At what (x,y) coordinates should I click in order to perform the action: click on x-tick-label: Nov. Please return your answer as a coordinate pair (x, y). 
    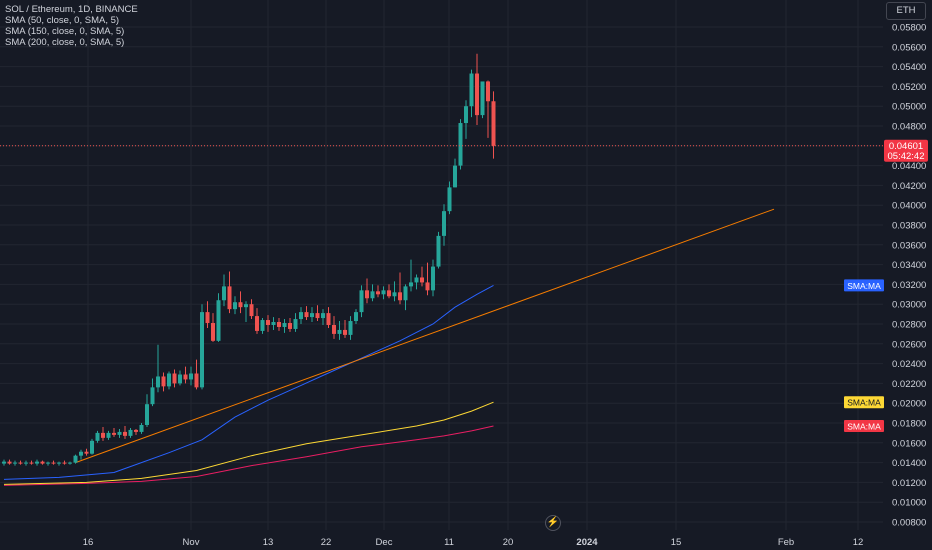
    Looking at the image, I should click on (191, 542).